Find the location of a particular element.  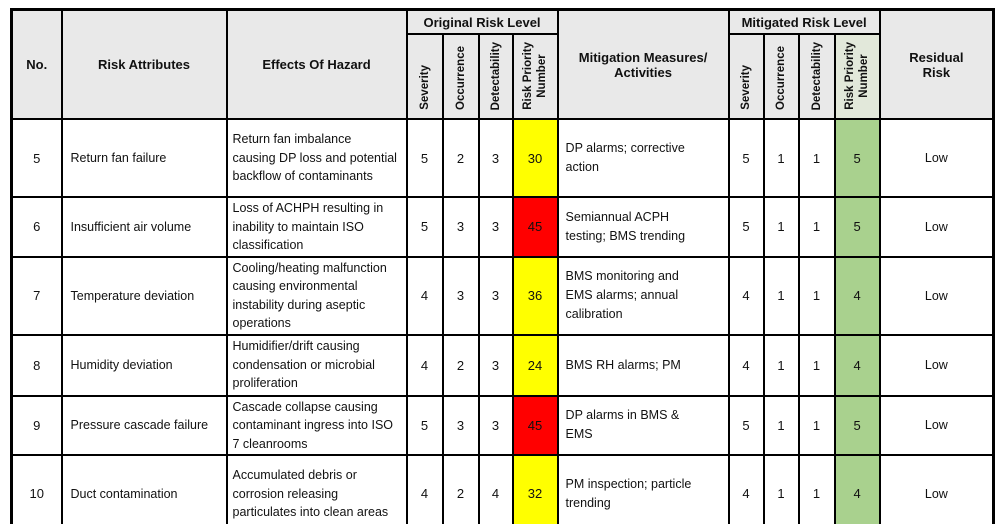

header-mit-rpn: Risk Priority Number is located at coordinates (857, 76).